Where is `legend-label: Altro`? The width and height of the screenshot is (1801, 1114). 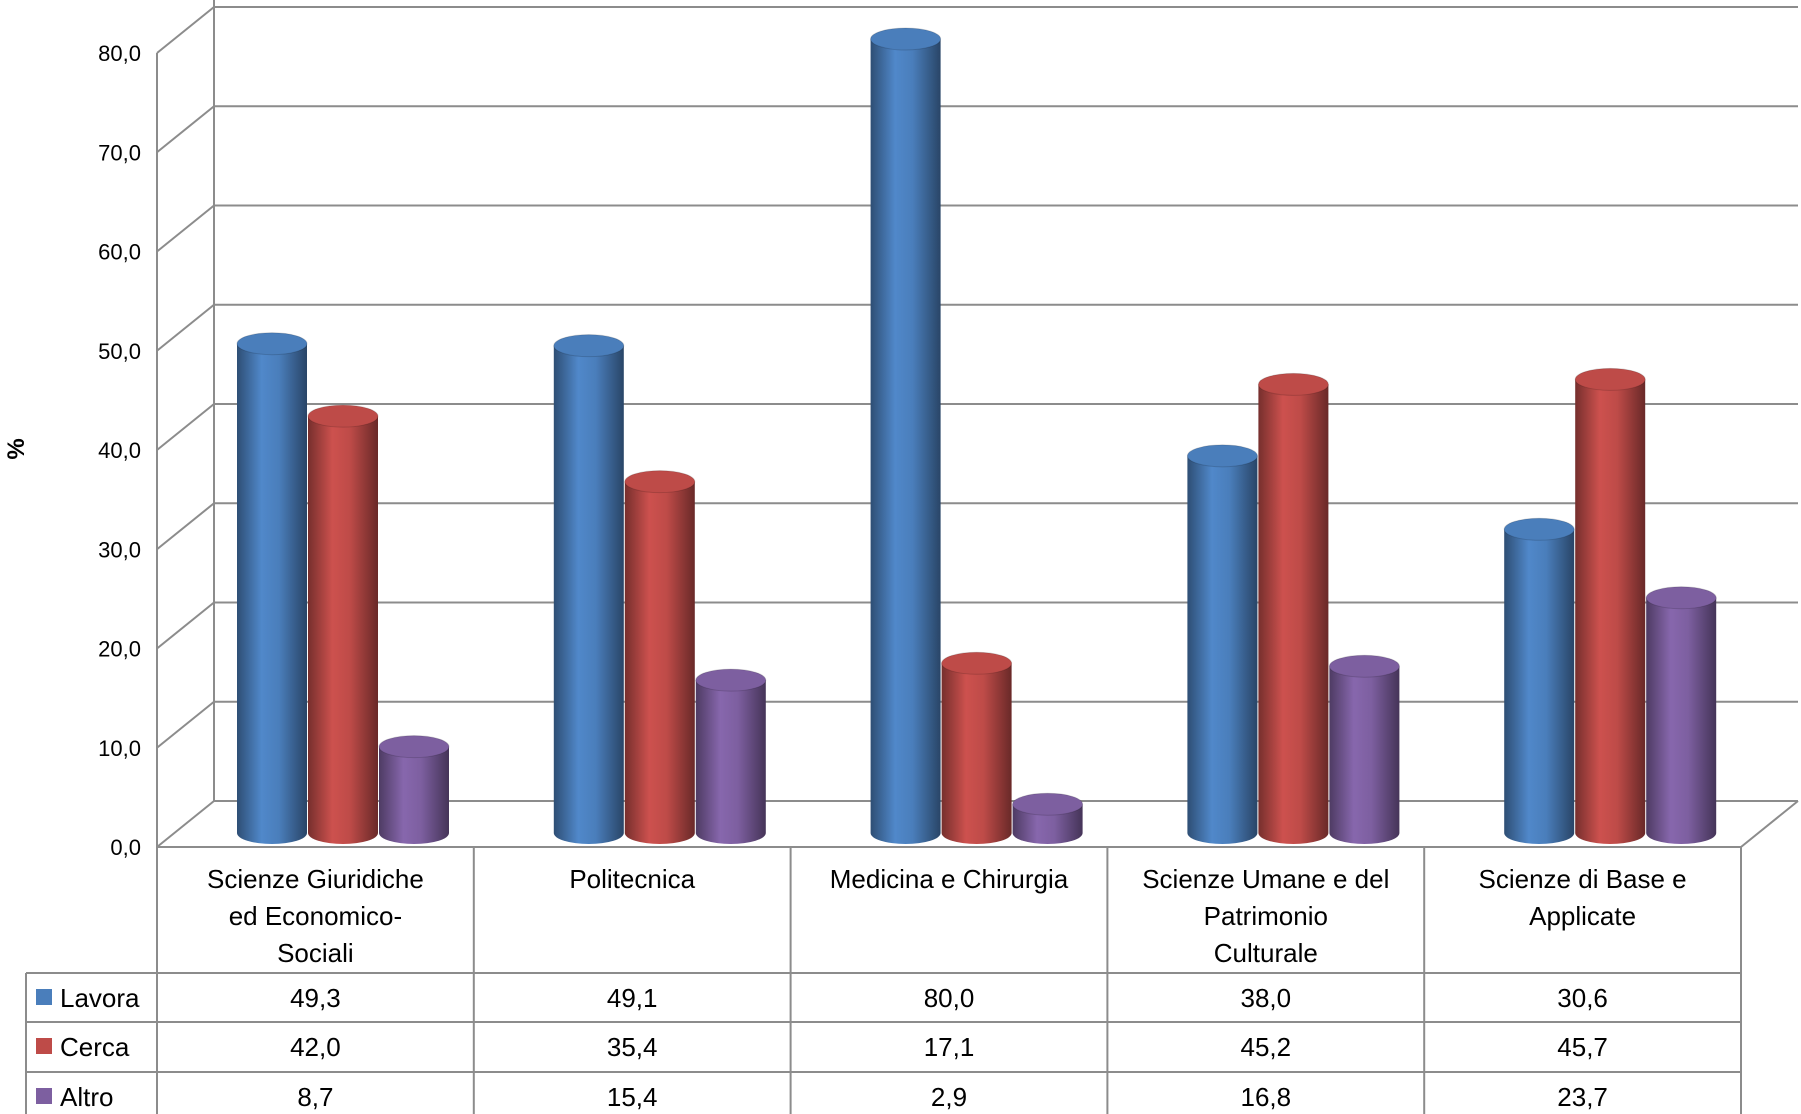 legend-label: Altro is located at coordinates (86, 1097).